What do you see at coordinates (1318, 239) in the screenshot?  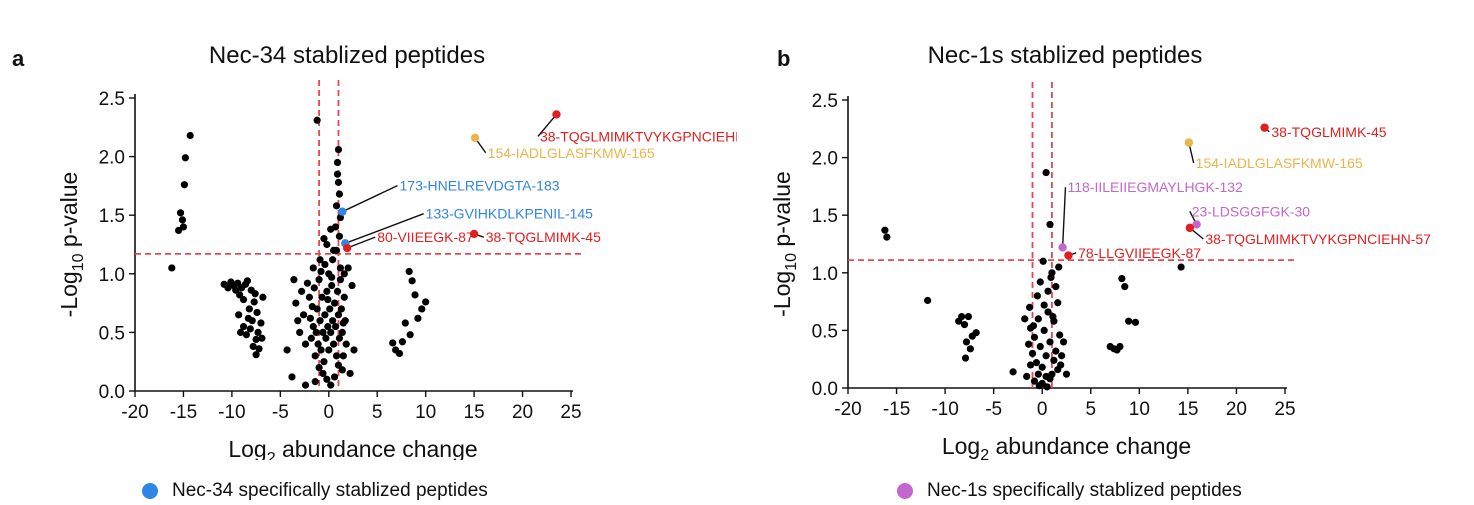 I see `highlight-label-b: 38-TQGLMIMKTVYKGPNCIEHN-57` at bounding box center [1318, 239].